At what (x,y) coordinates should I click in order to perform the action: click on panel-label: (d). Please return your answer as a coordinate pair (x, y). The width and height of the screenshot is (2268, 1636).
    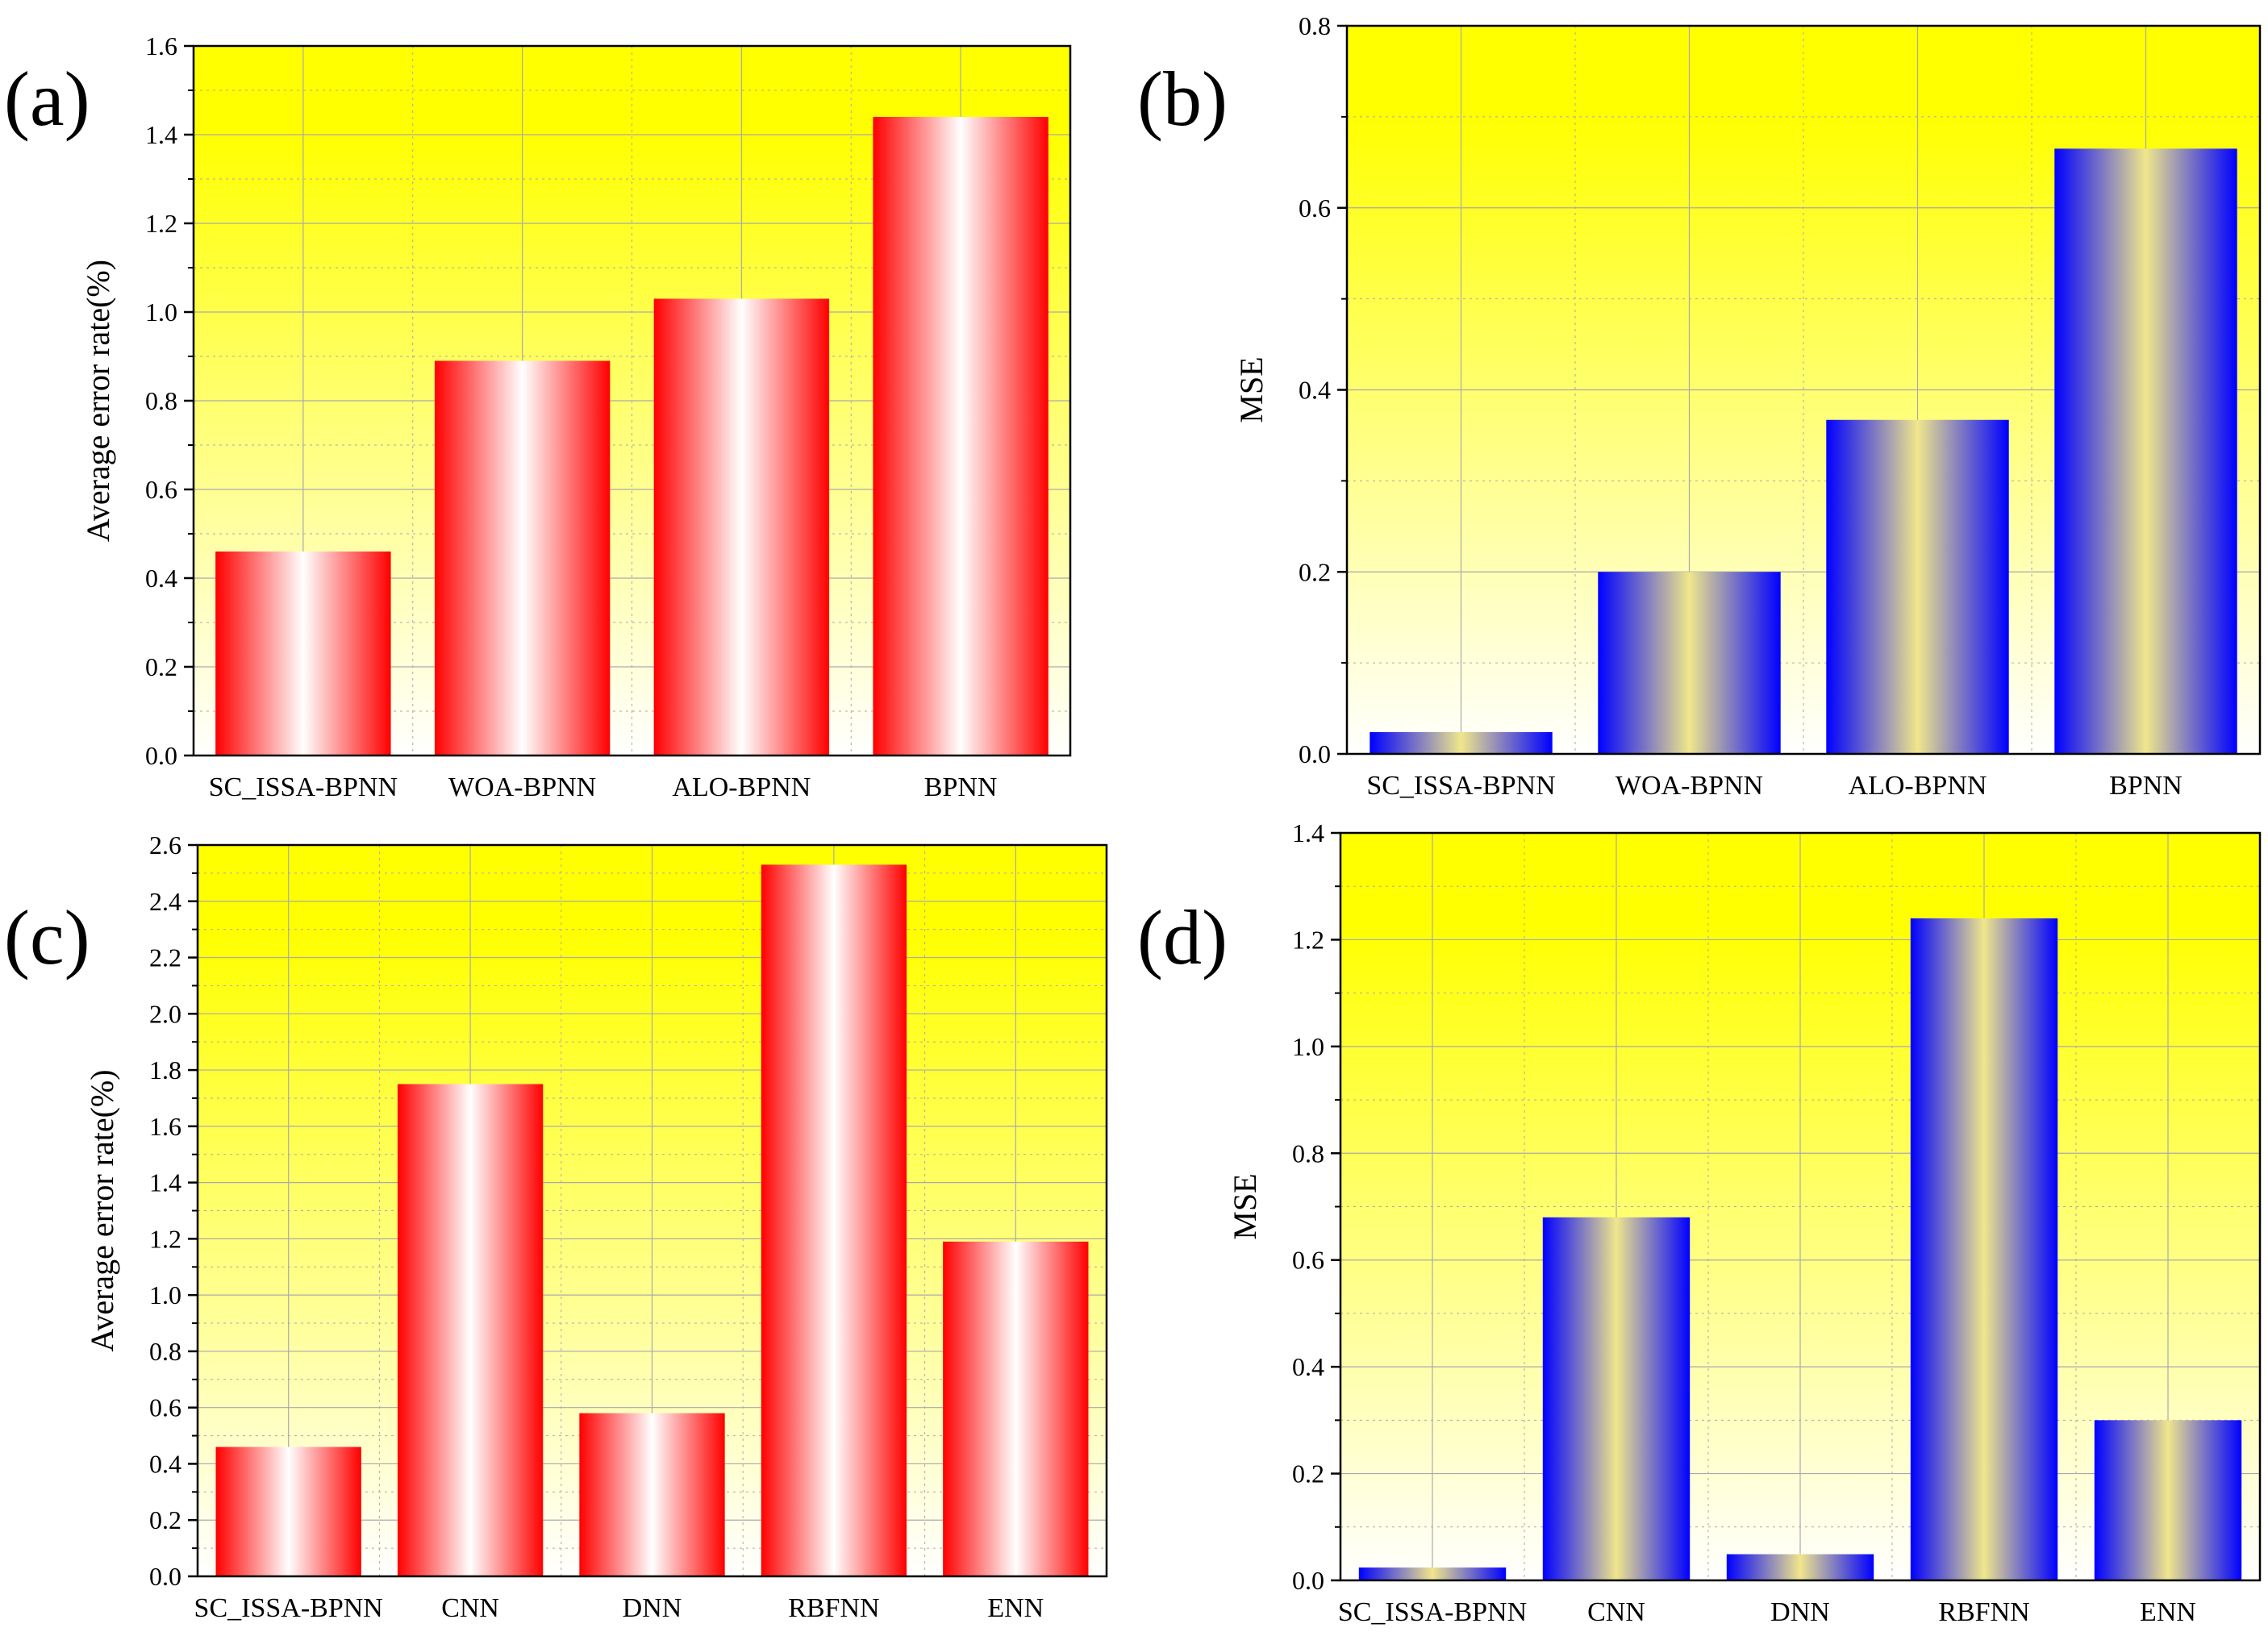
    Looking at the image, I should click on (1182, 937).